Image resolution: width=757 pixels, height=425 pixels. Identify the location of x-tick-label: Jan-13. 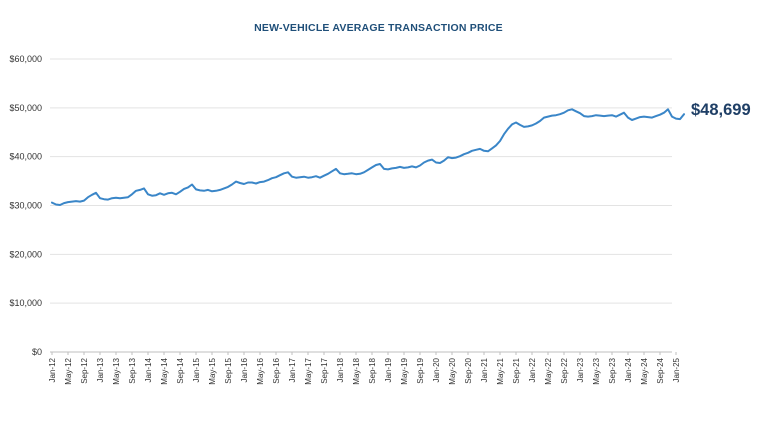
(100, 369).